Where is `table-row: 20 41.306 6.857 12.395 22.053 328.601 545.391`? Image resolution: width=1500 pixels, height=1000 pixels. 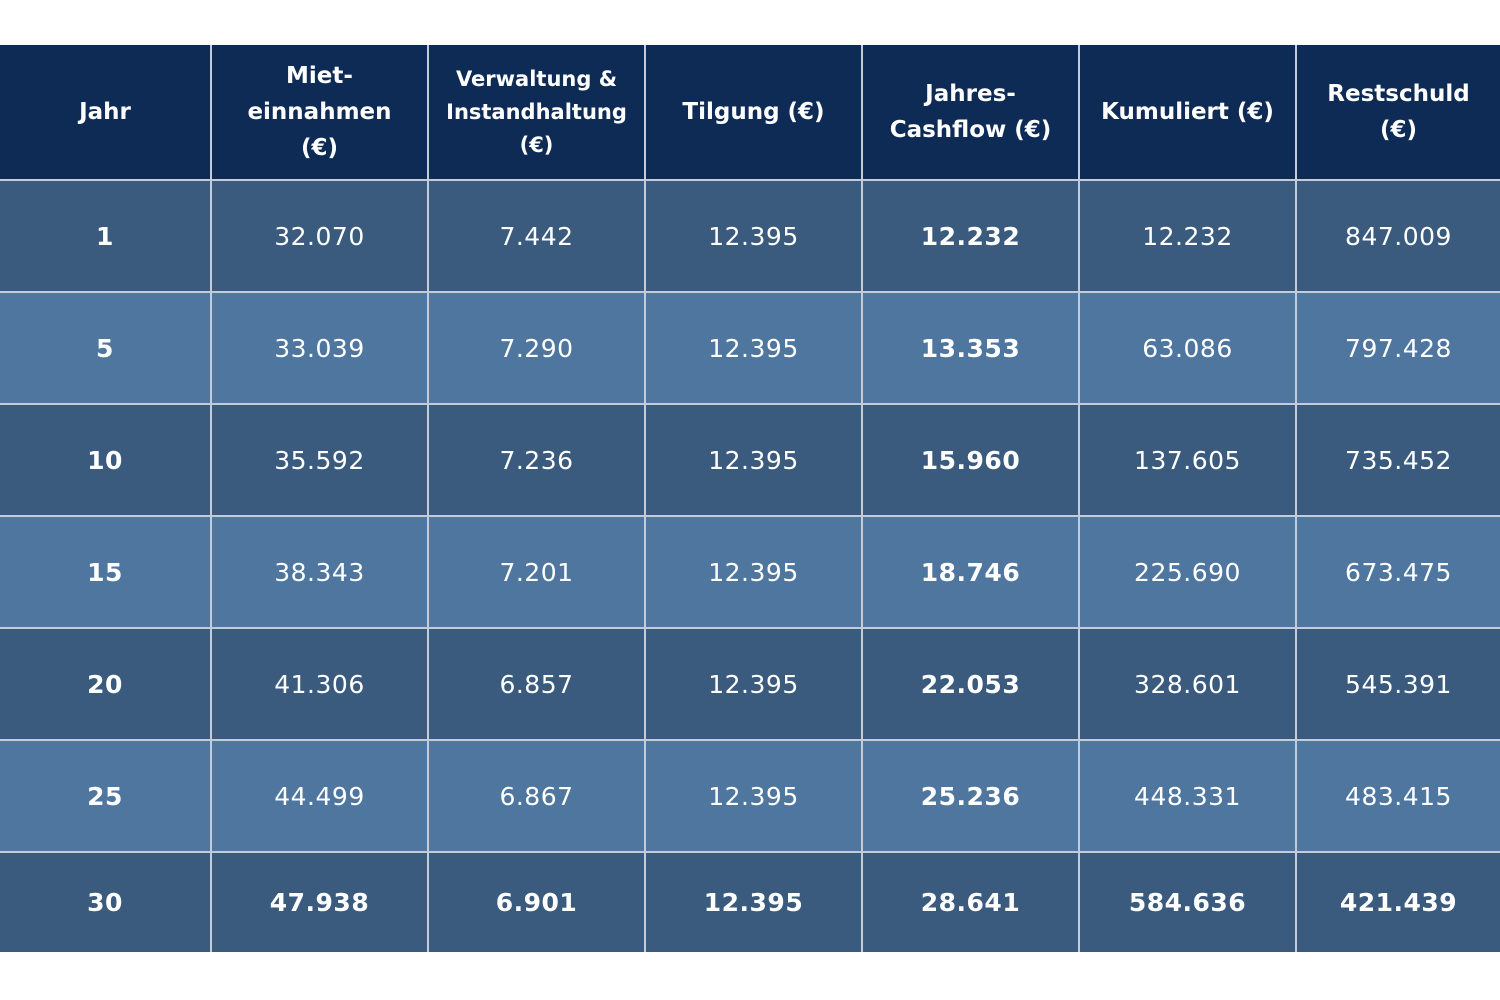
table-row: 20 41.306 6.857 12.395 22.053 328.601 545.391 is located at coordinates (750, 684).